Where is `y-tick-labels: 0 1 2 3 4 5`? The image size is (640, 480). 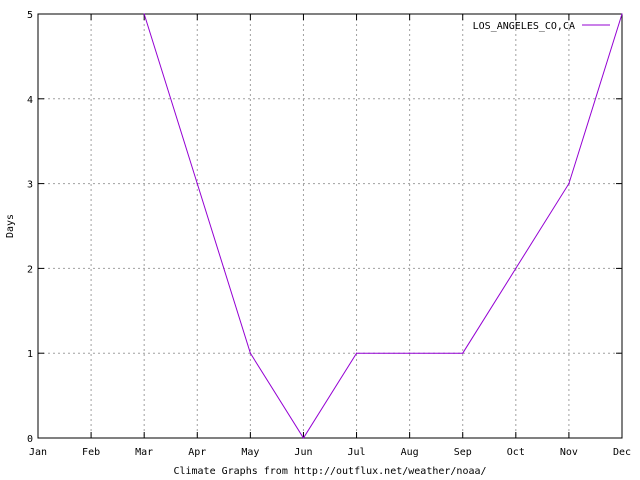
y-tick-labels: 0 1 2 3 4 5 is located at coordinates (30, 227).